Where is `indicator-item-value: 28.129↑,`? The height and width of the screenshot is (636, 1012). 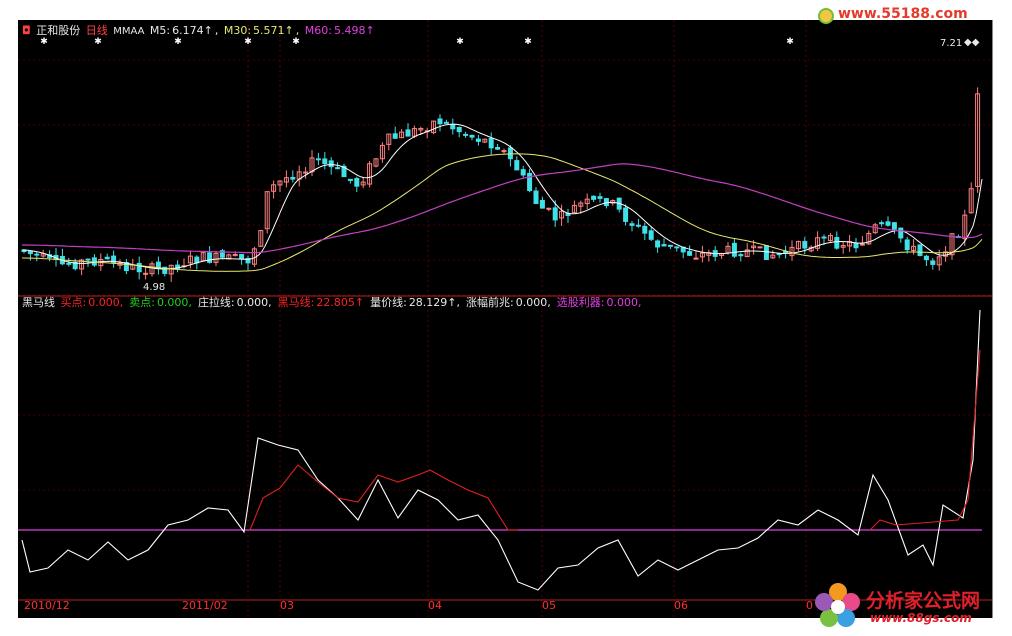
indicator-item-value: 28.129↑, is located at coordinates (434, 302).